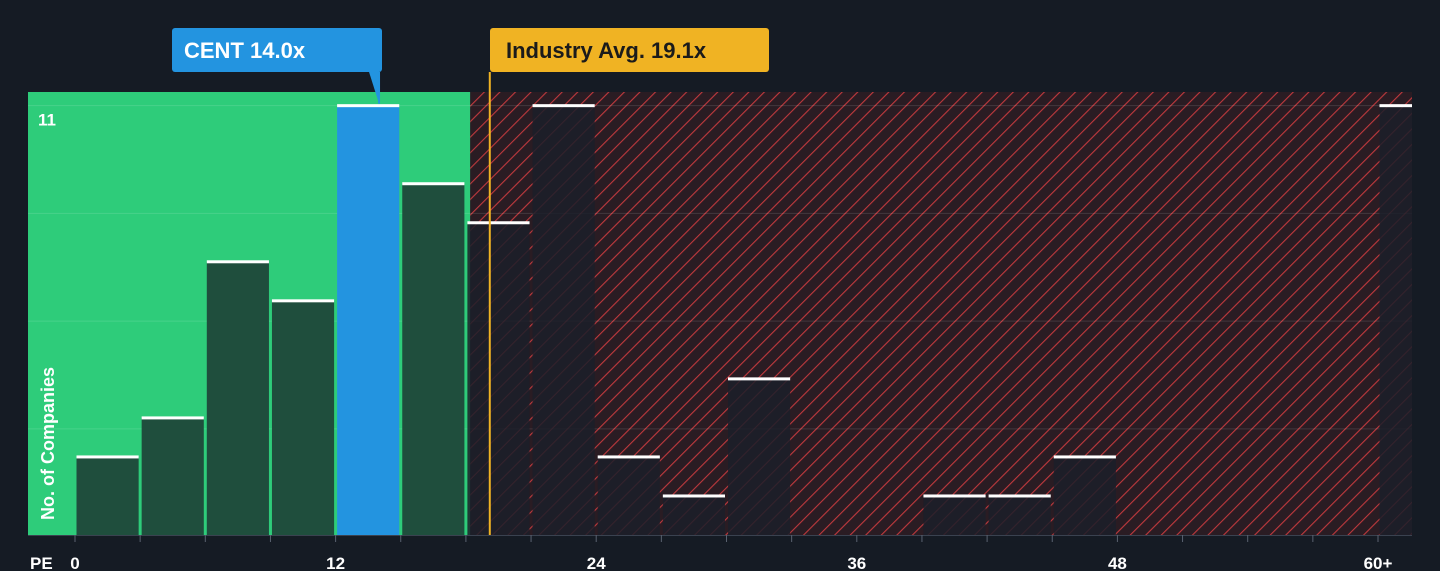 This screenshot has height=571, width=1440. Describe the element at coordinates (47, 120) in the screenshot. I see `y-tick-label: 11` at that location.